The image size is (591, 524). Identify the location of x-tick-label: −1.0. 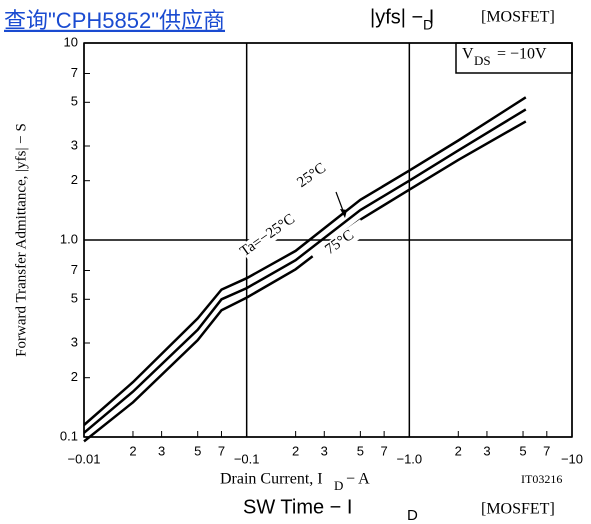
(409, 458).